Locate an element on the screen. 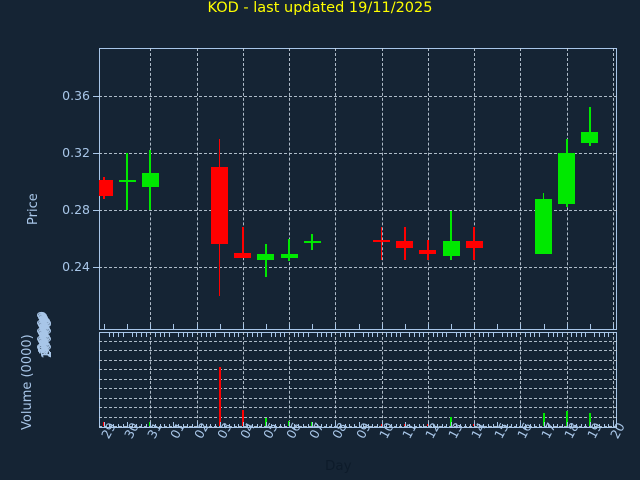  price-tick is located at coordinates (96, 96).